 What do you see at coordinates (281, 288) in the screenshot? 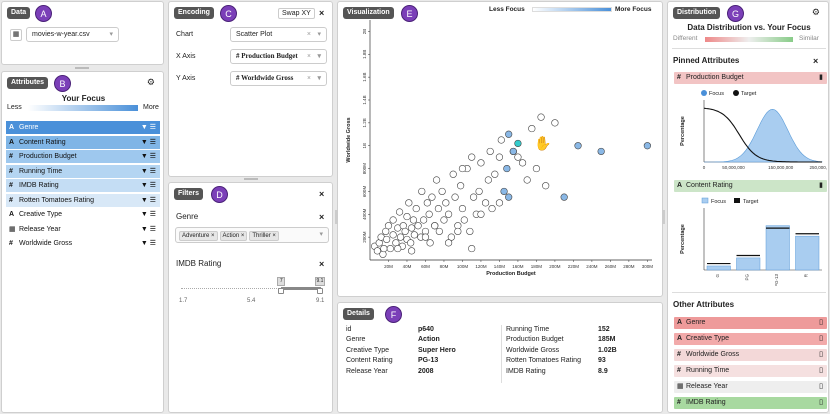
I see `slider-handle-low: 7` at bounding box center [281, 288].